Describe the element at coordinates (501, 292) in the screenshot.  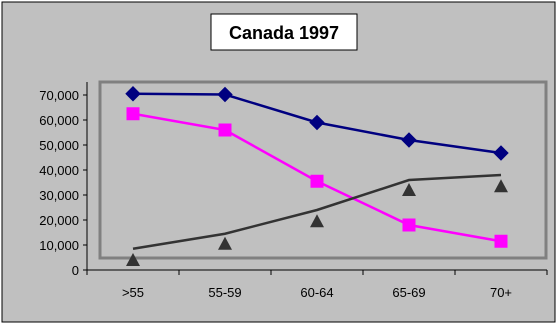
I see `x-tick-label: 70+` at that location.